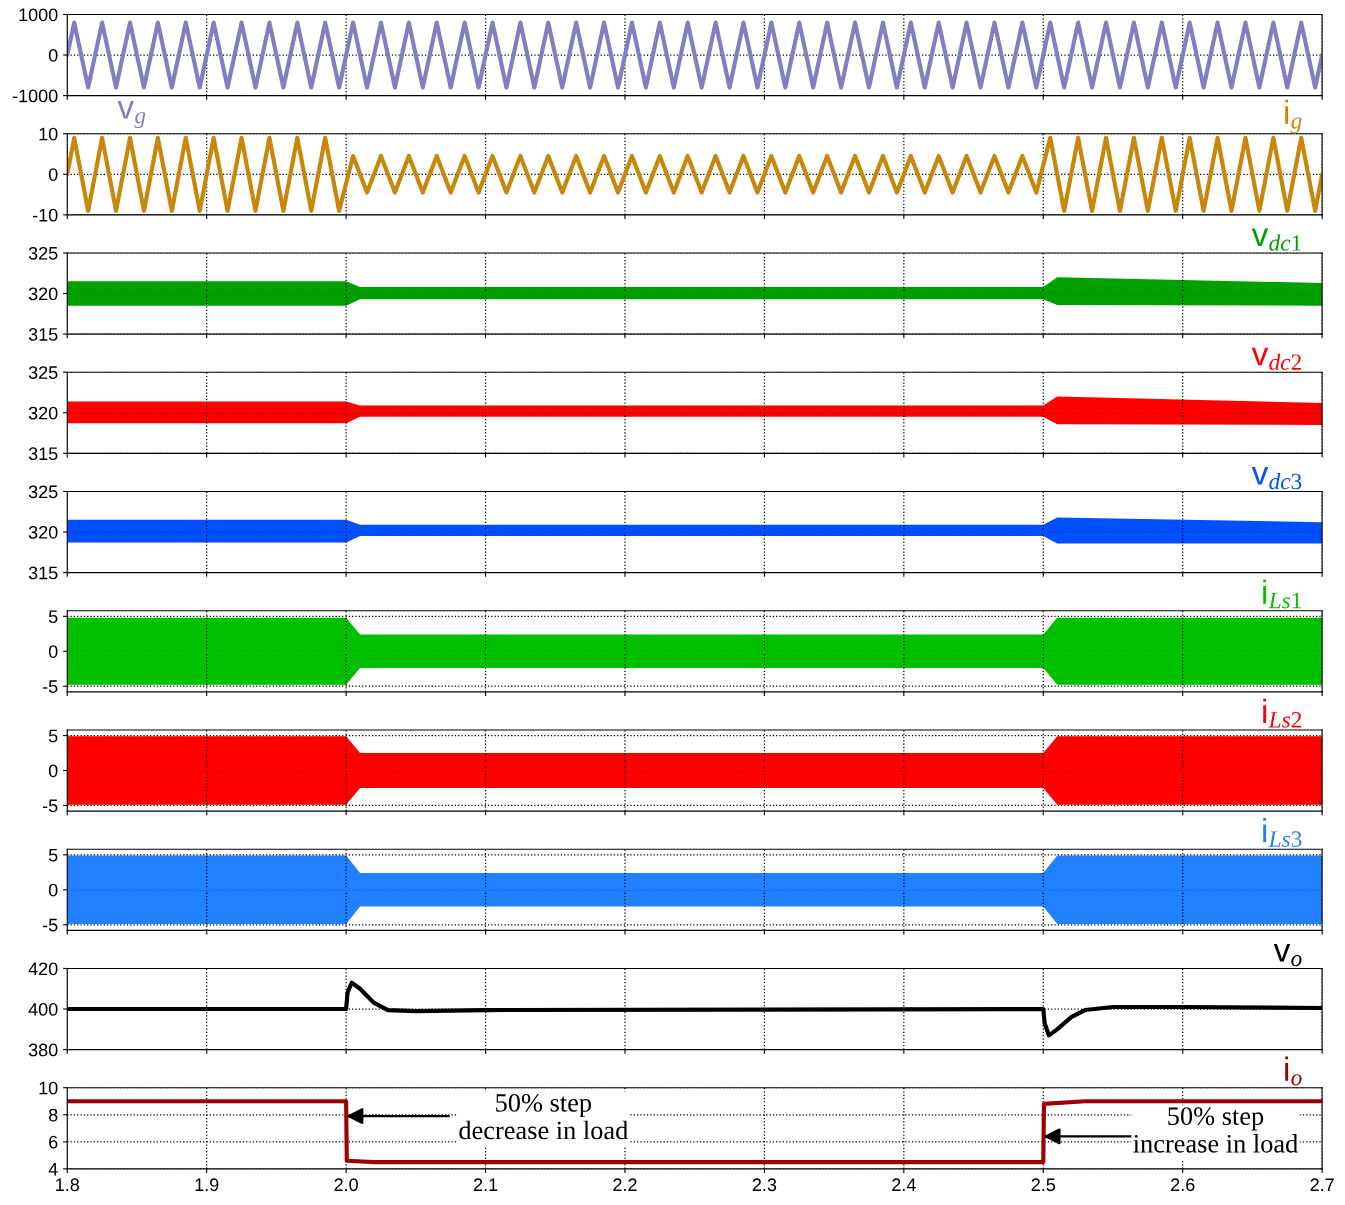 Image resolution: width=1345 pixels, height=1205 pixels. What do you see at coordinates (45, 215) in the screenshot?
I see `y-tick-label: -10` at bounding box center [45, 215].